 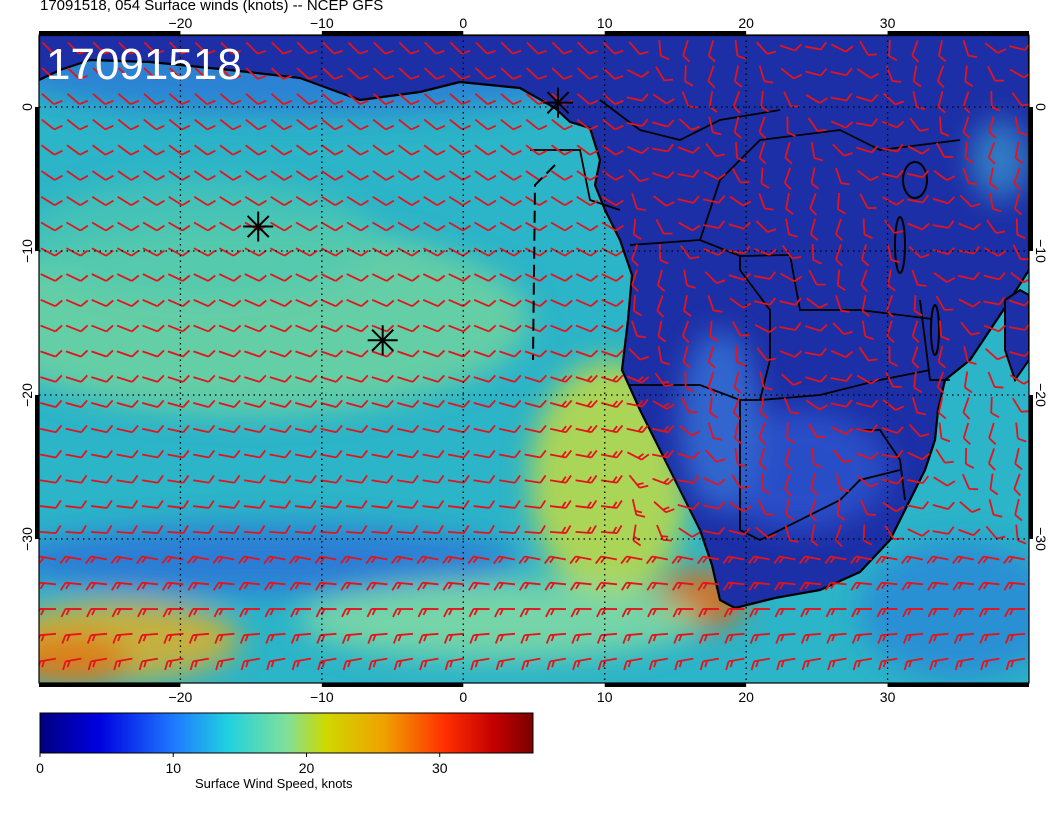 I want to click on lat-tick-label-left: −20, so click(x=27, y=395).